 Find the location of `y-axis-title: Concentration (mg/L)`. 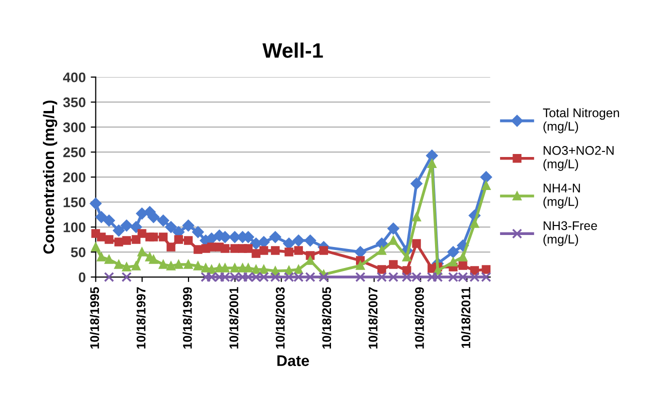

y-axis-title: Concentration (mg/L) is located at coordinates (50, 177).